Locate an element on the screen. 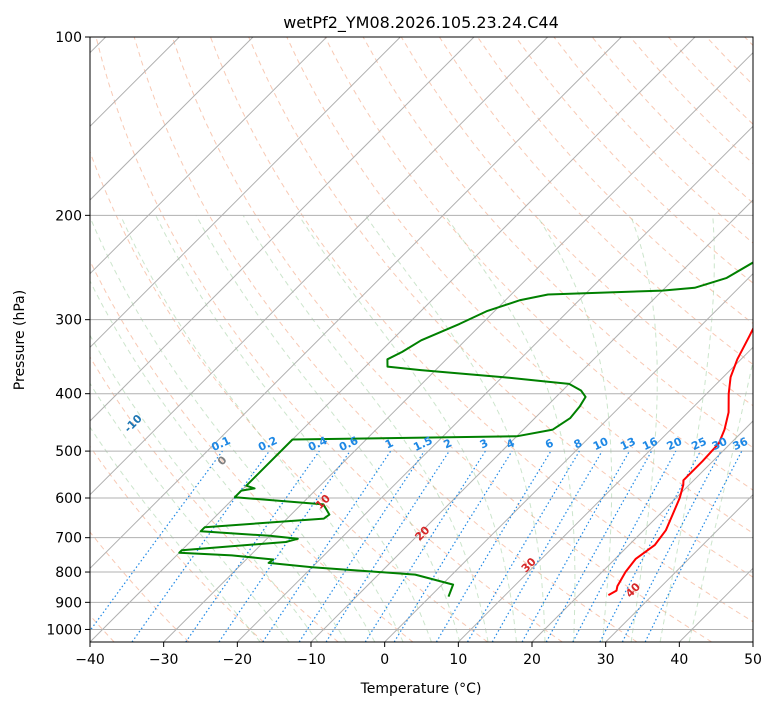 The height and width of the screenshot is (708, 775). y-tick-label: 300 is located at coordinates (68, 321).